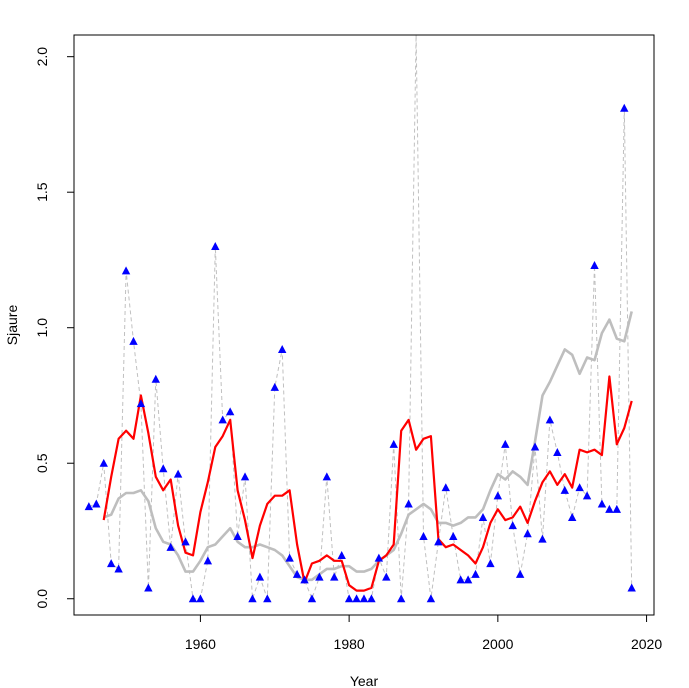 This screenshot has width=689, height=688. Describe the element at coordinates (349, 644) in the screenshot. I see `x-tick-label: 1980` at that location.